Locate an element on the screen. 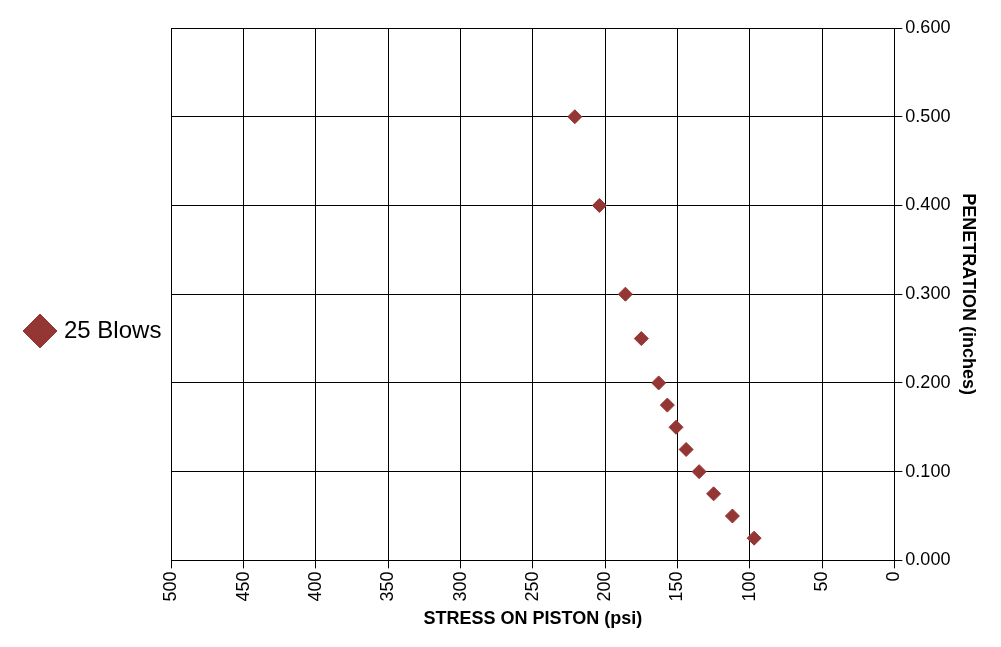 The height and width of the screenshot is (647, 1001). y-tick-label: 0.100 is located at coordinates (928, 470).